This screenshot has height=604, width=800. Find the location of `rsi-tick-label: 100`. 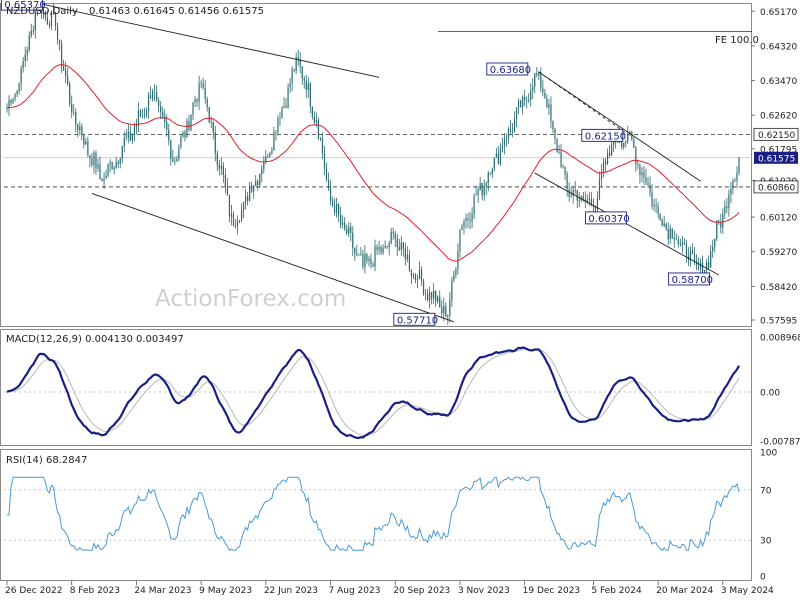

rsi-tick-label: 100 is located at coordinates (768, 454).